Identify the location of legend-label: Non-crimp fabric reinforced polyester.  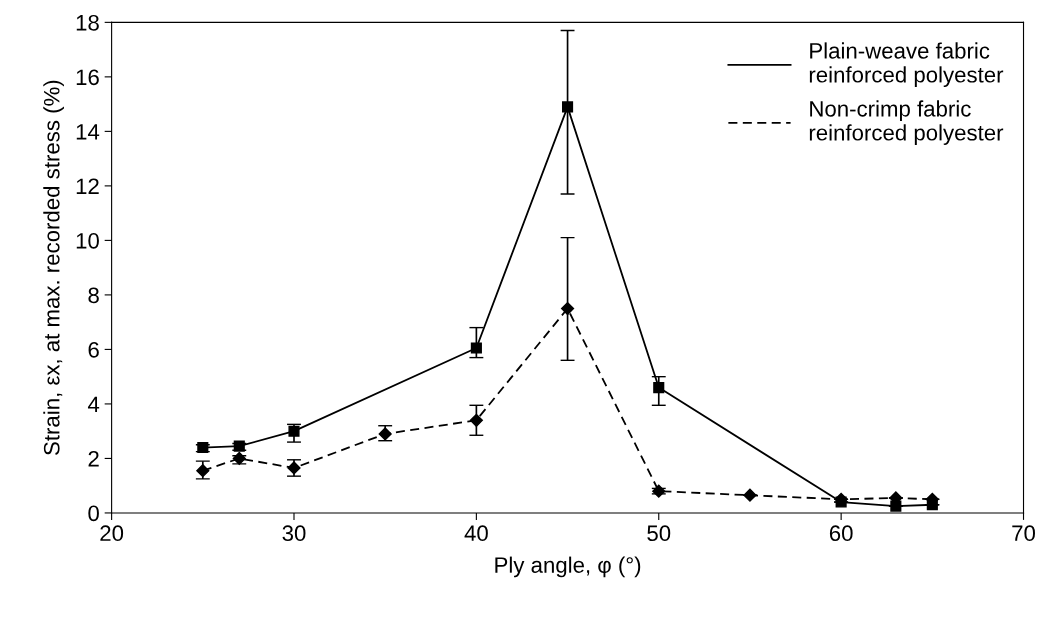
(906, 122).